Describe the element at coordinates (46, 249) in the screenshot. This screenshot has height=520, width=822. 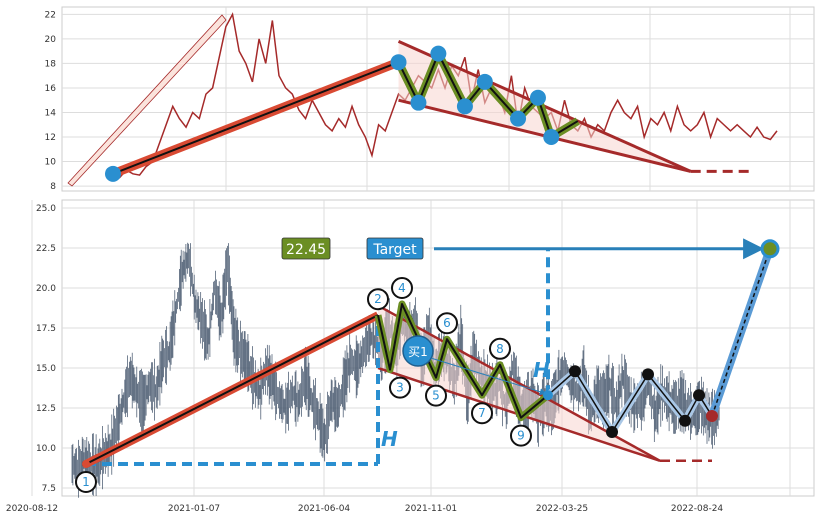
I see `bottom-y-tick-label: 22.5` at that location.